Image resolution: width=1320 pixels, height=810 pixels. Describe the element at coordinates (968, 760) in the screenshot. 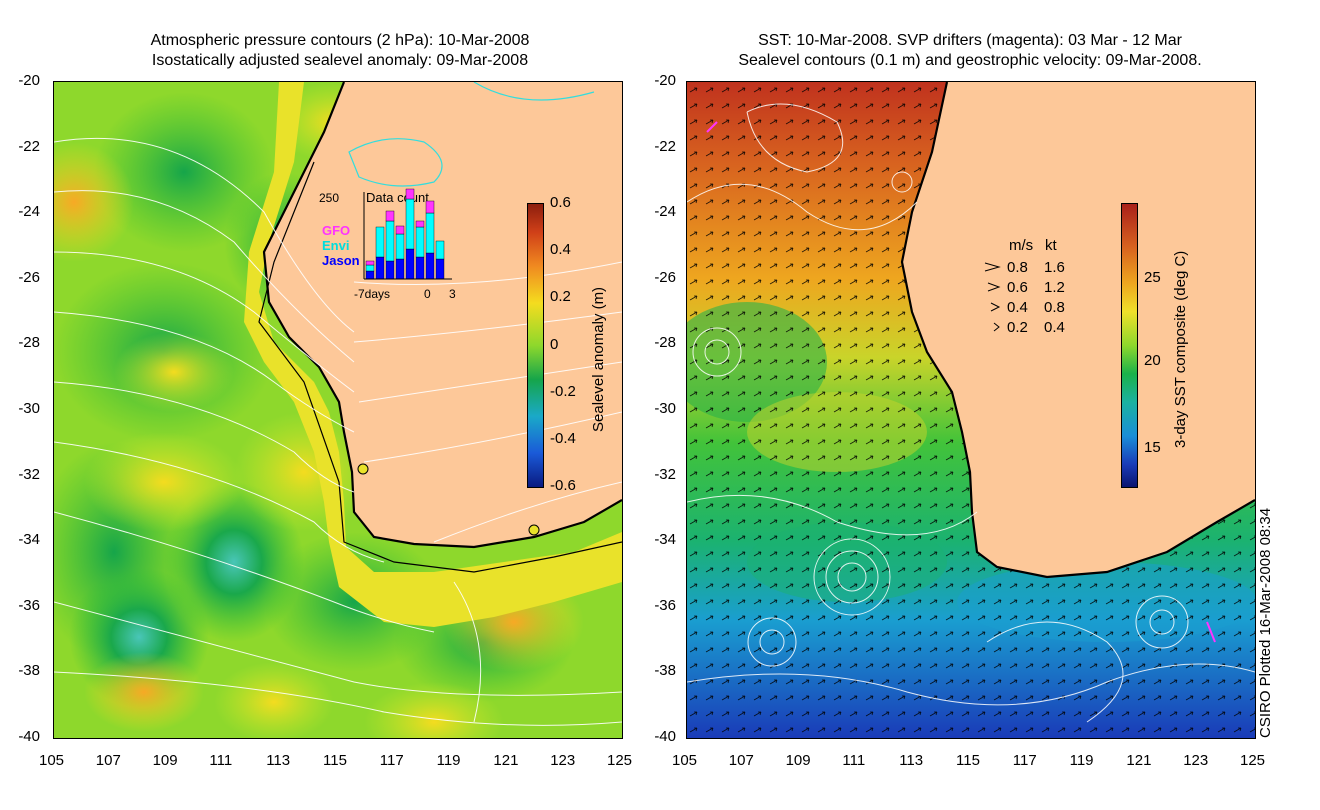

I see `x-tick-label: 115` at that location.